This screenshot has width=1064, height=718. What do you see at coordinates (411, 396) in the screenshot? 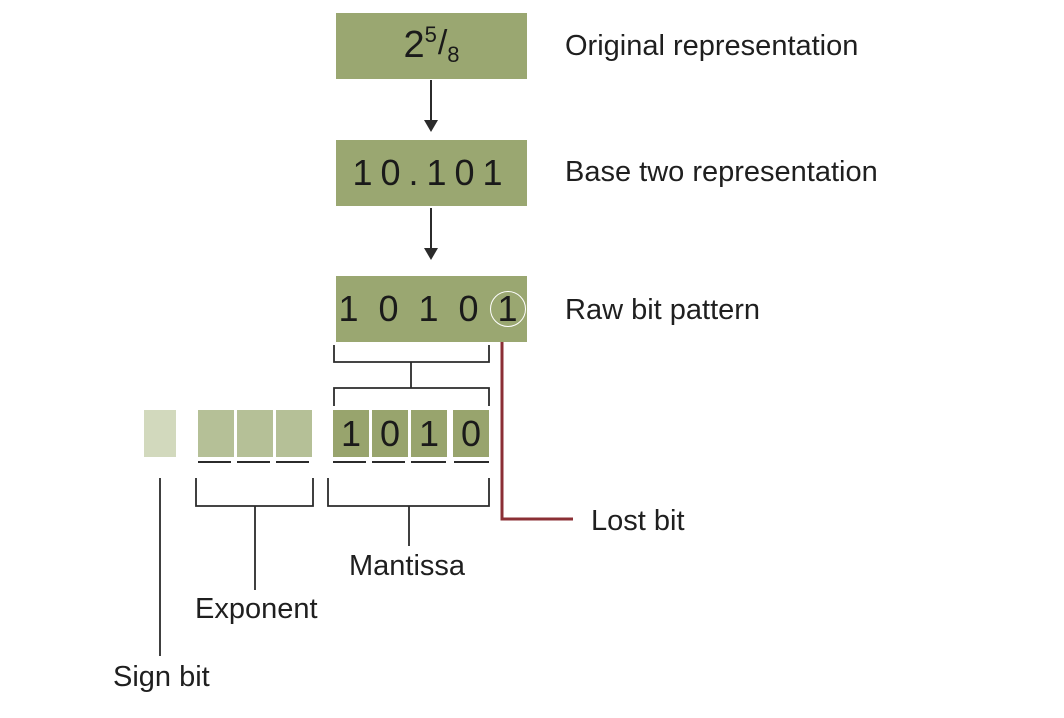
I see `mantissa-top-bracket` at bounding box center [411, 396].